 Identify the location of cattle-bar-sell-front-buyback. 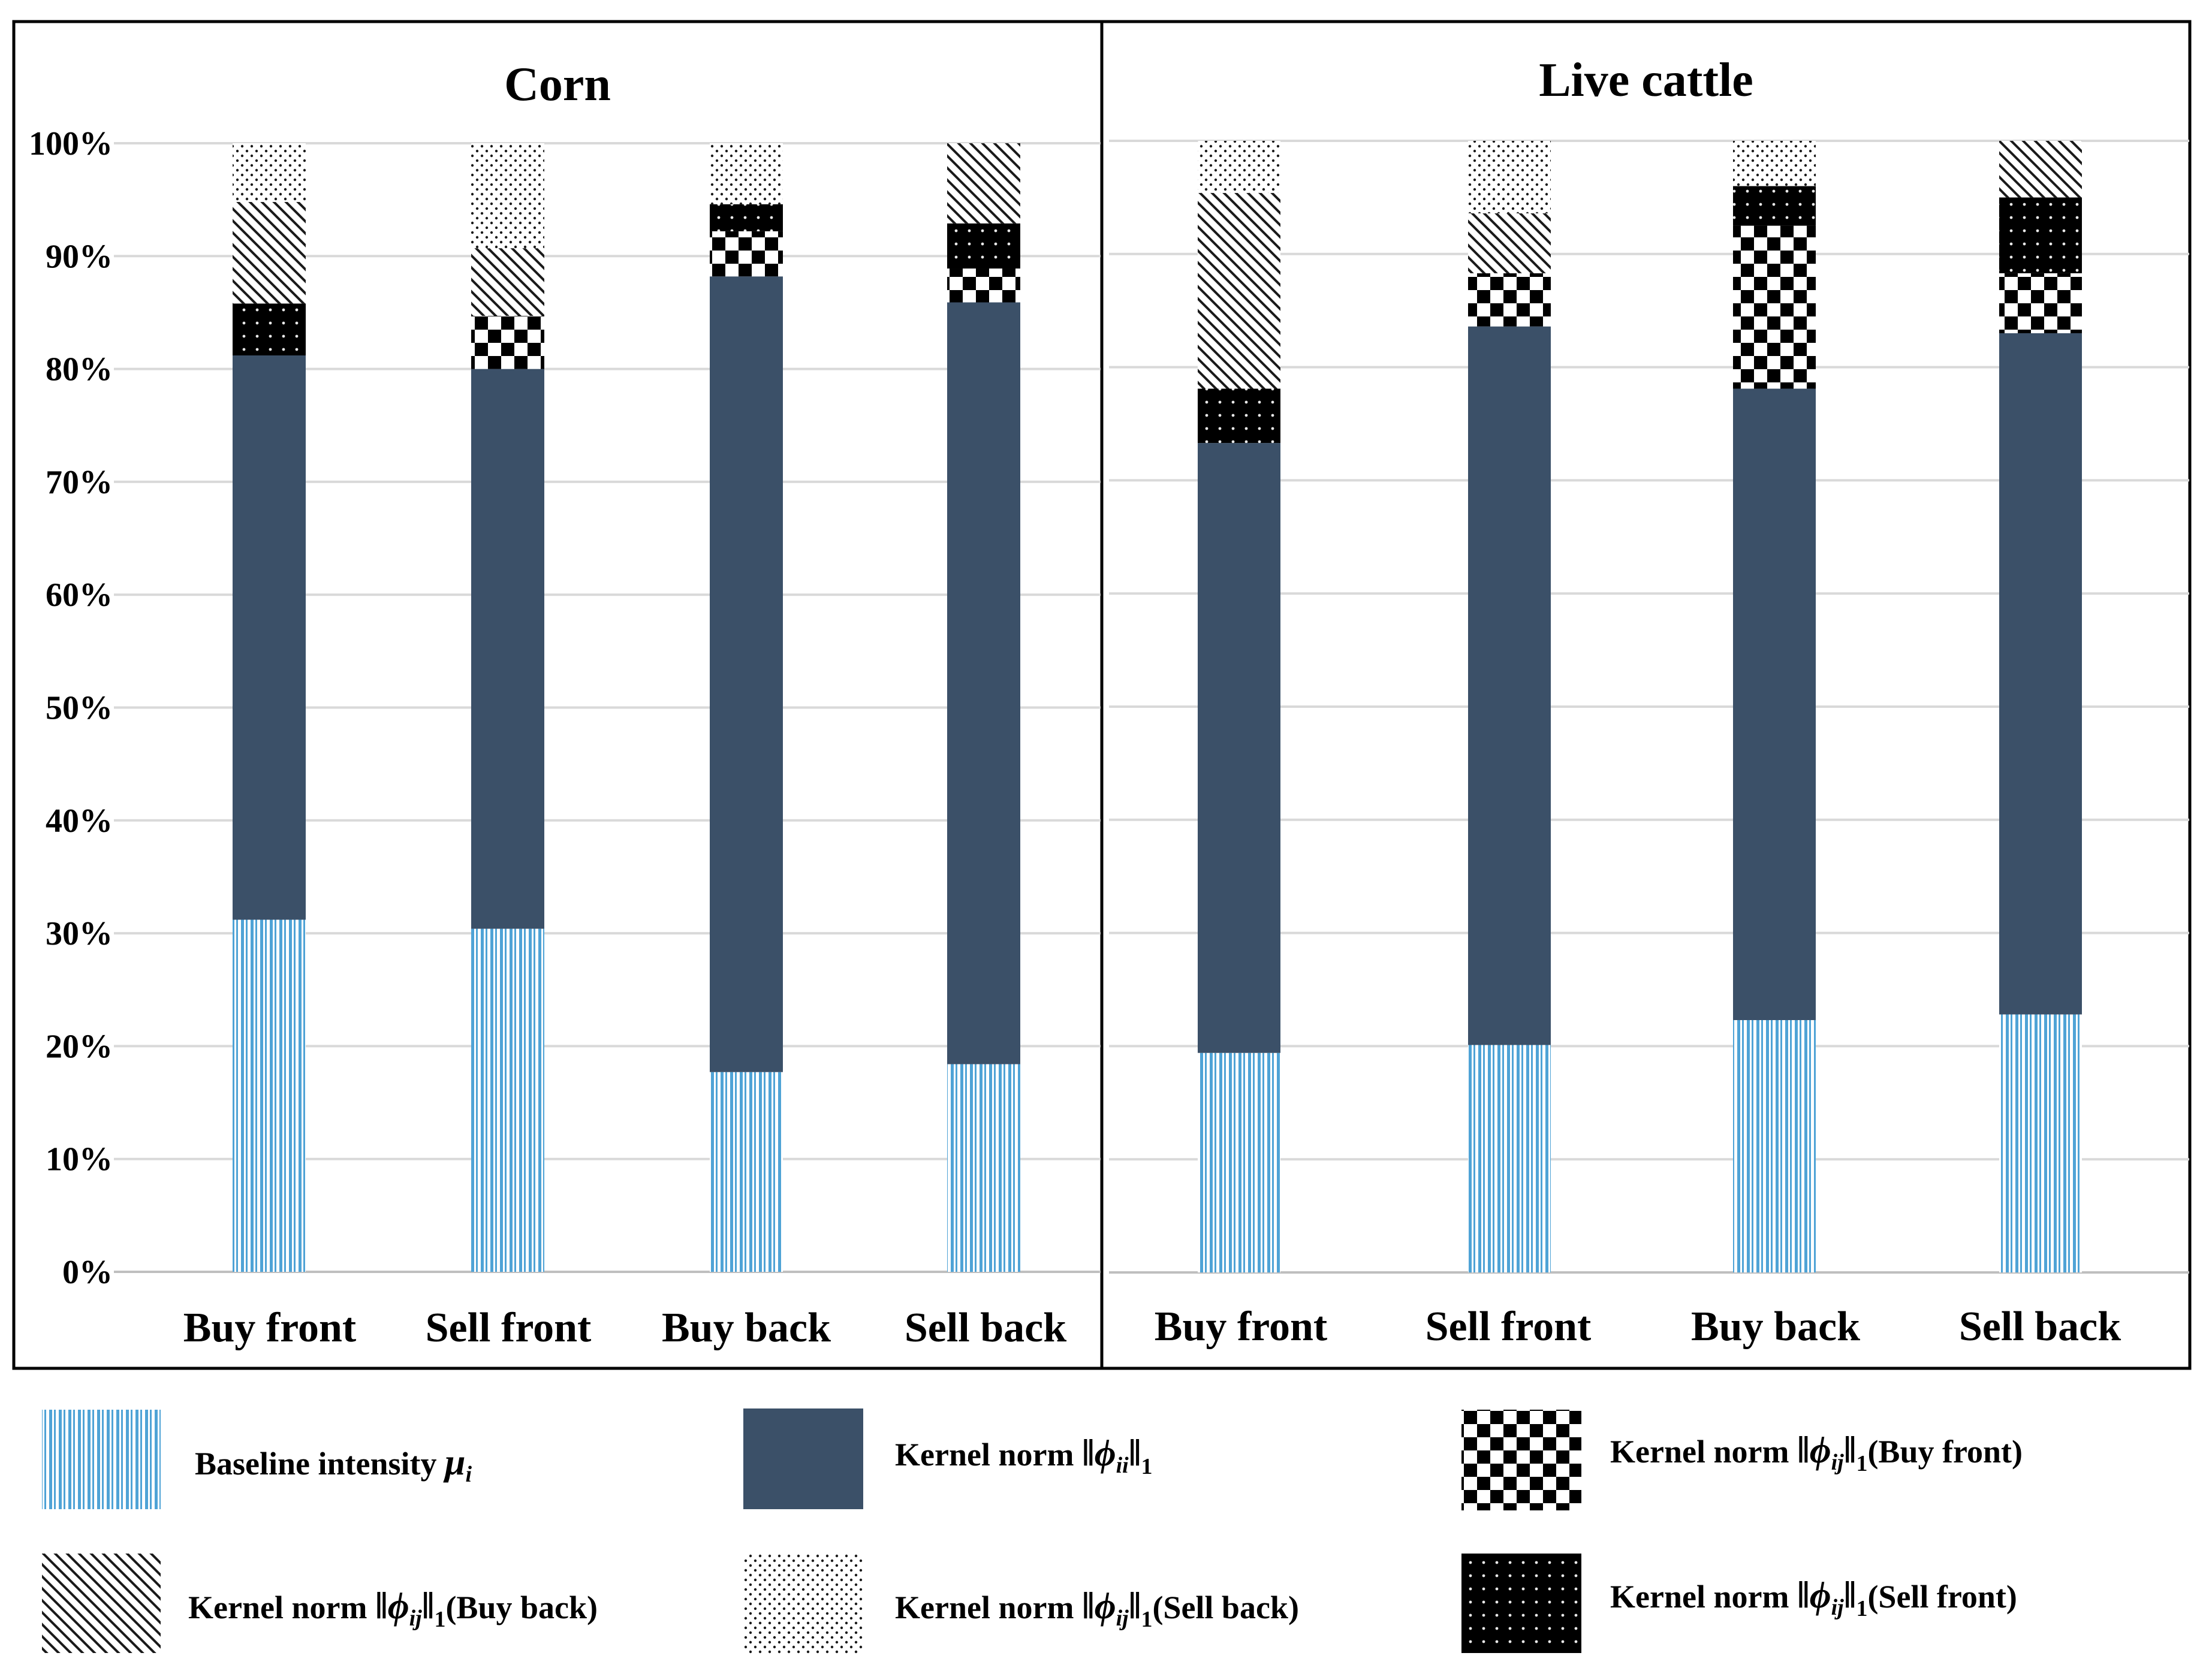
(1510, 243).